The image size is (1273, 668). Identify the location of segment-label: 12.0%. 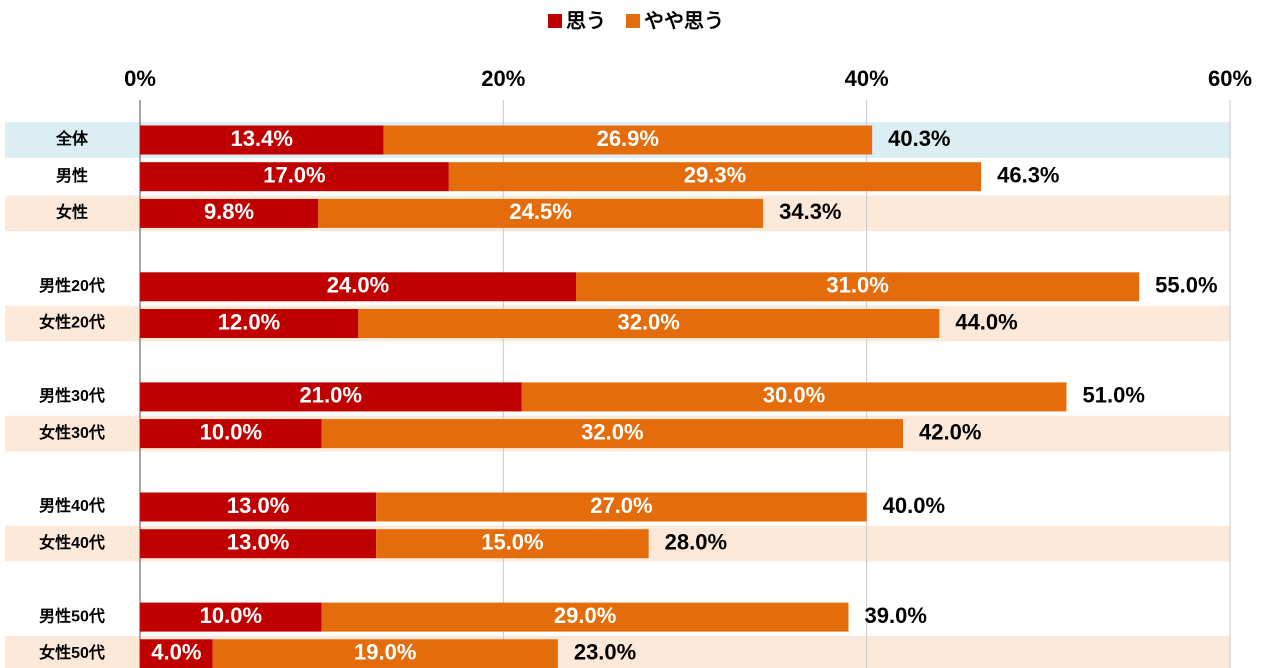
(249, 321).